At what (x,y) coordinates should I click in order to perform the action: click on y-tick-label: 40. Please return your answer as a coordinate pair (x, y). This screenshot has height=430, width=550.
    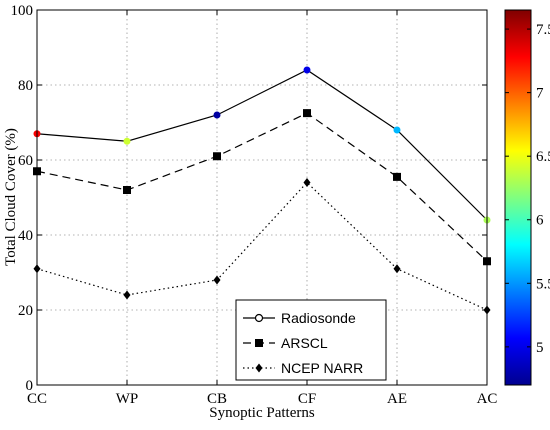
    Looking at the image, I should click on (25, 236).